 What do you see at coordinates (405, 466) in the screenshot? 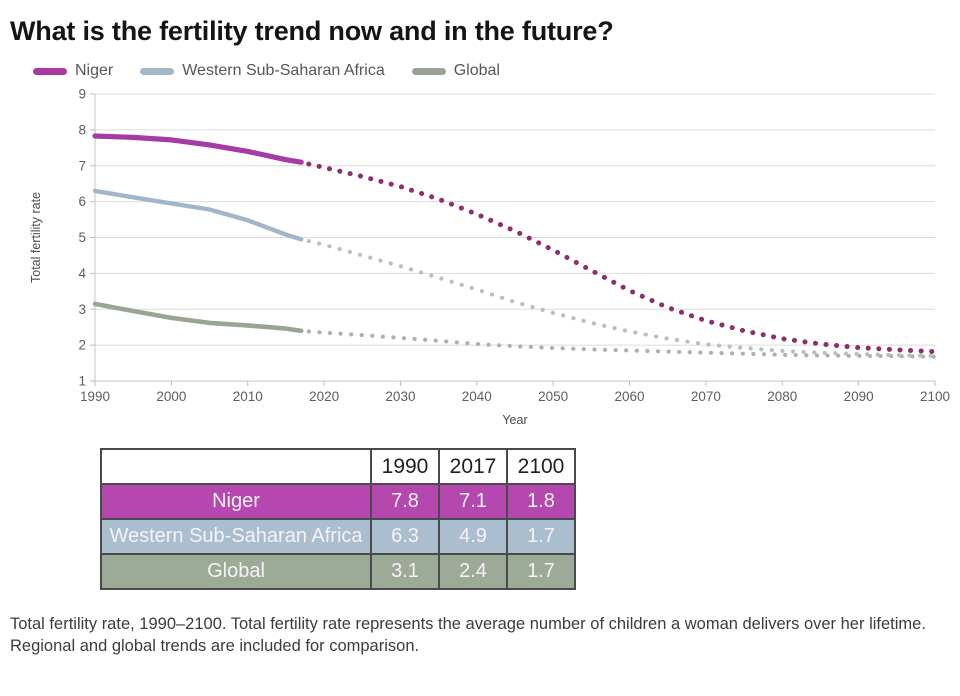
I see `table-header-1990: 1990` at bounding box center [405, 466].